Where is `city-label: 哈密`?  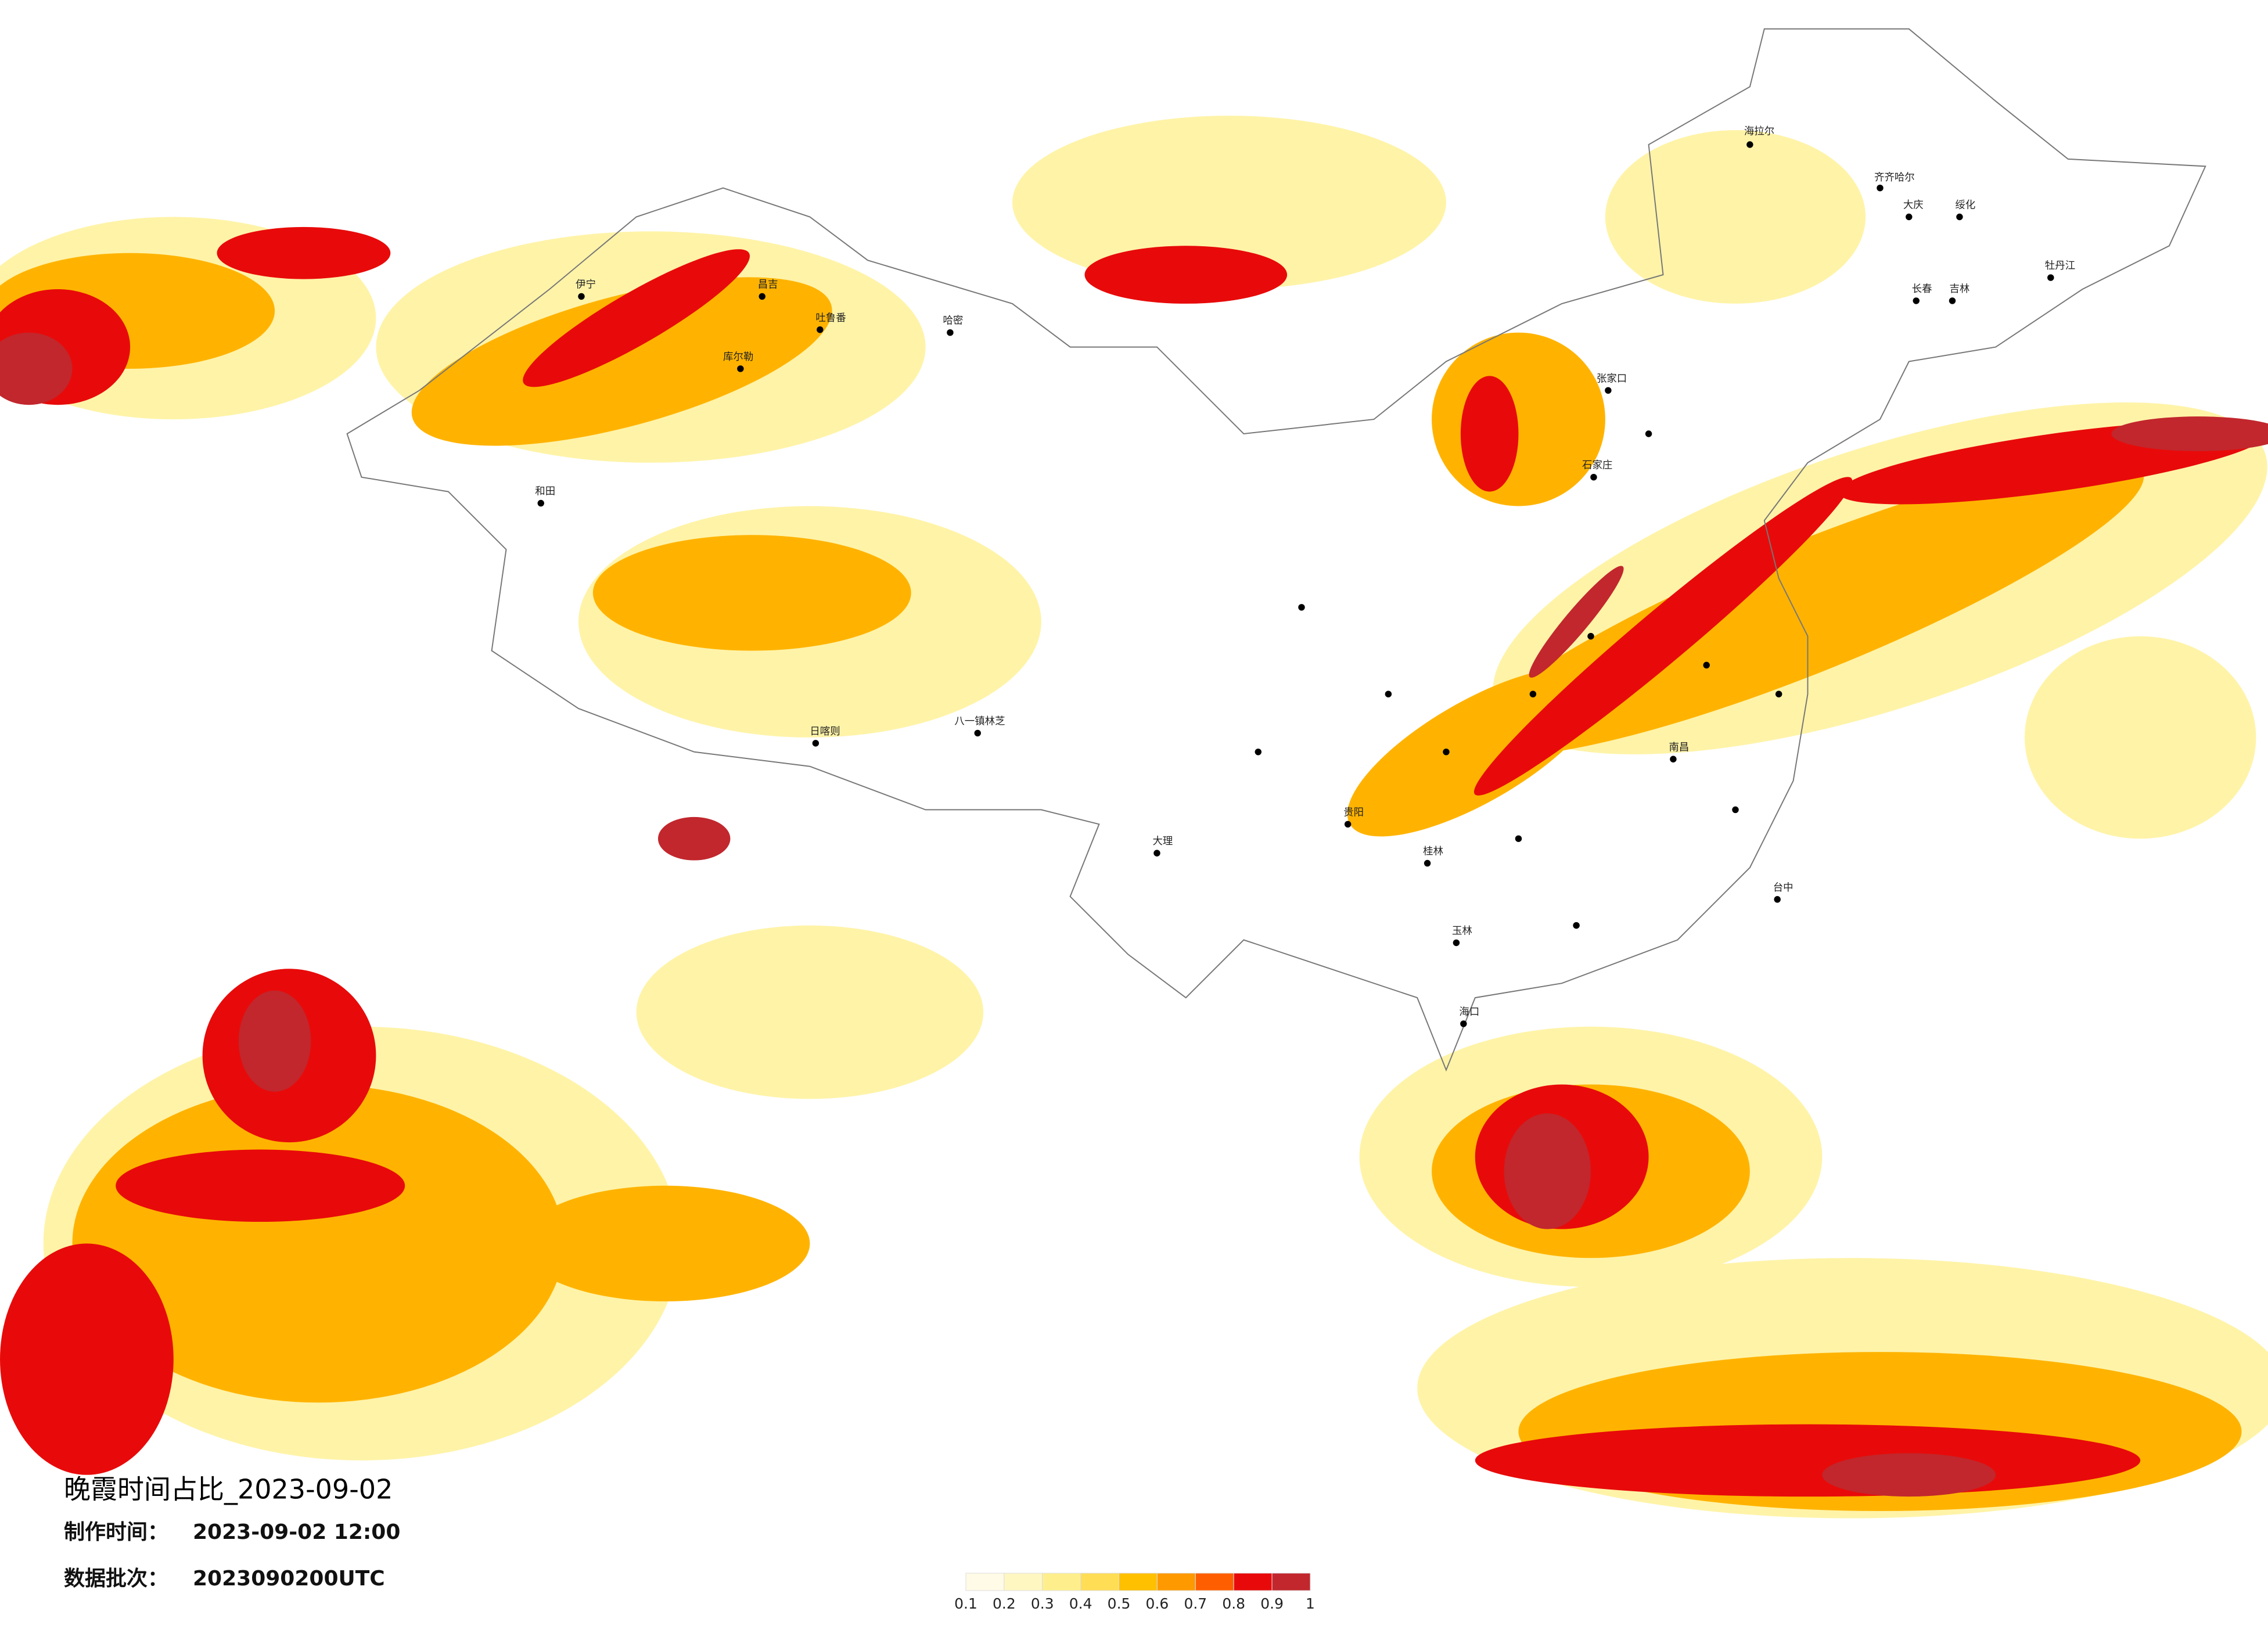 city-label: 哈密 is located at coordinates (953, 321).